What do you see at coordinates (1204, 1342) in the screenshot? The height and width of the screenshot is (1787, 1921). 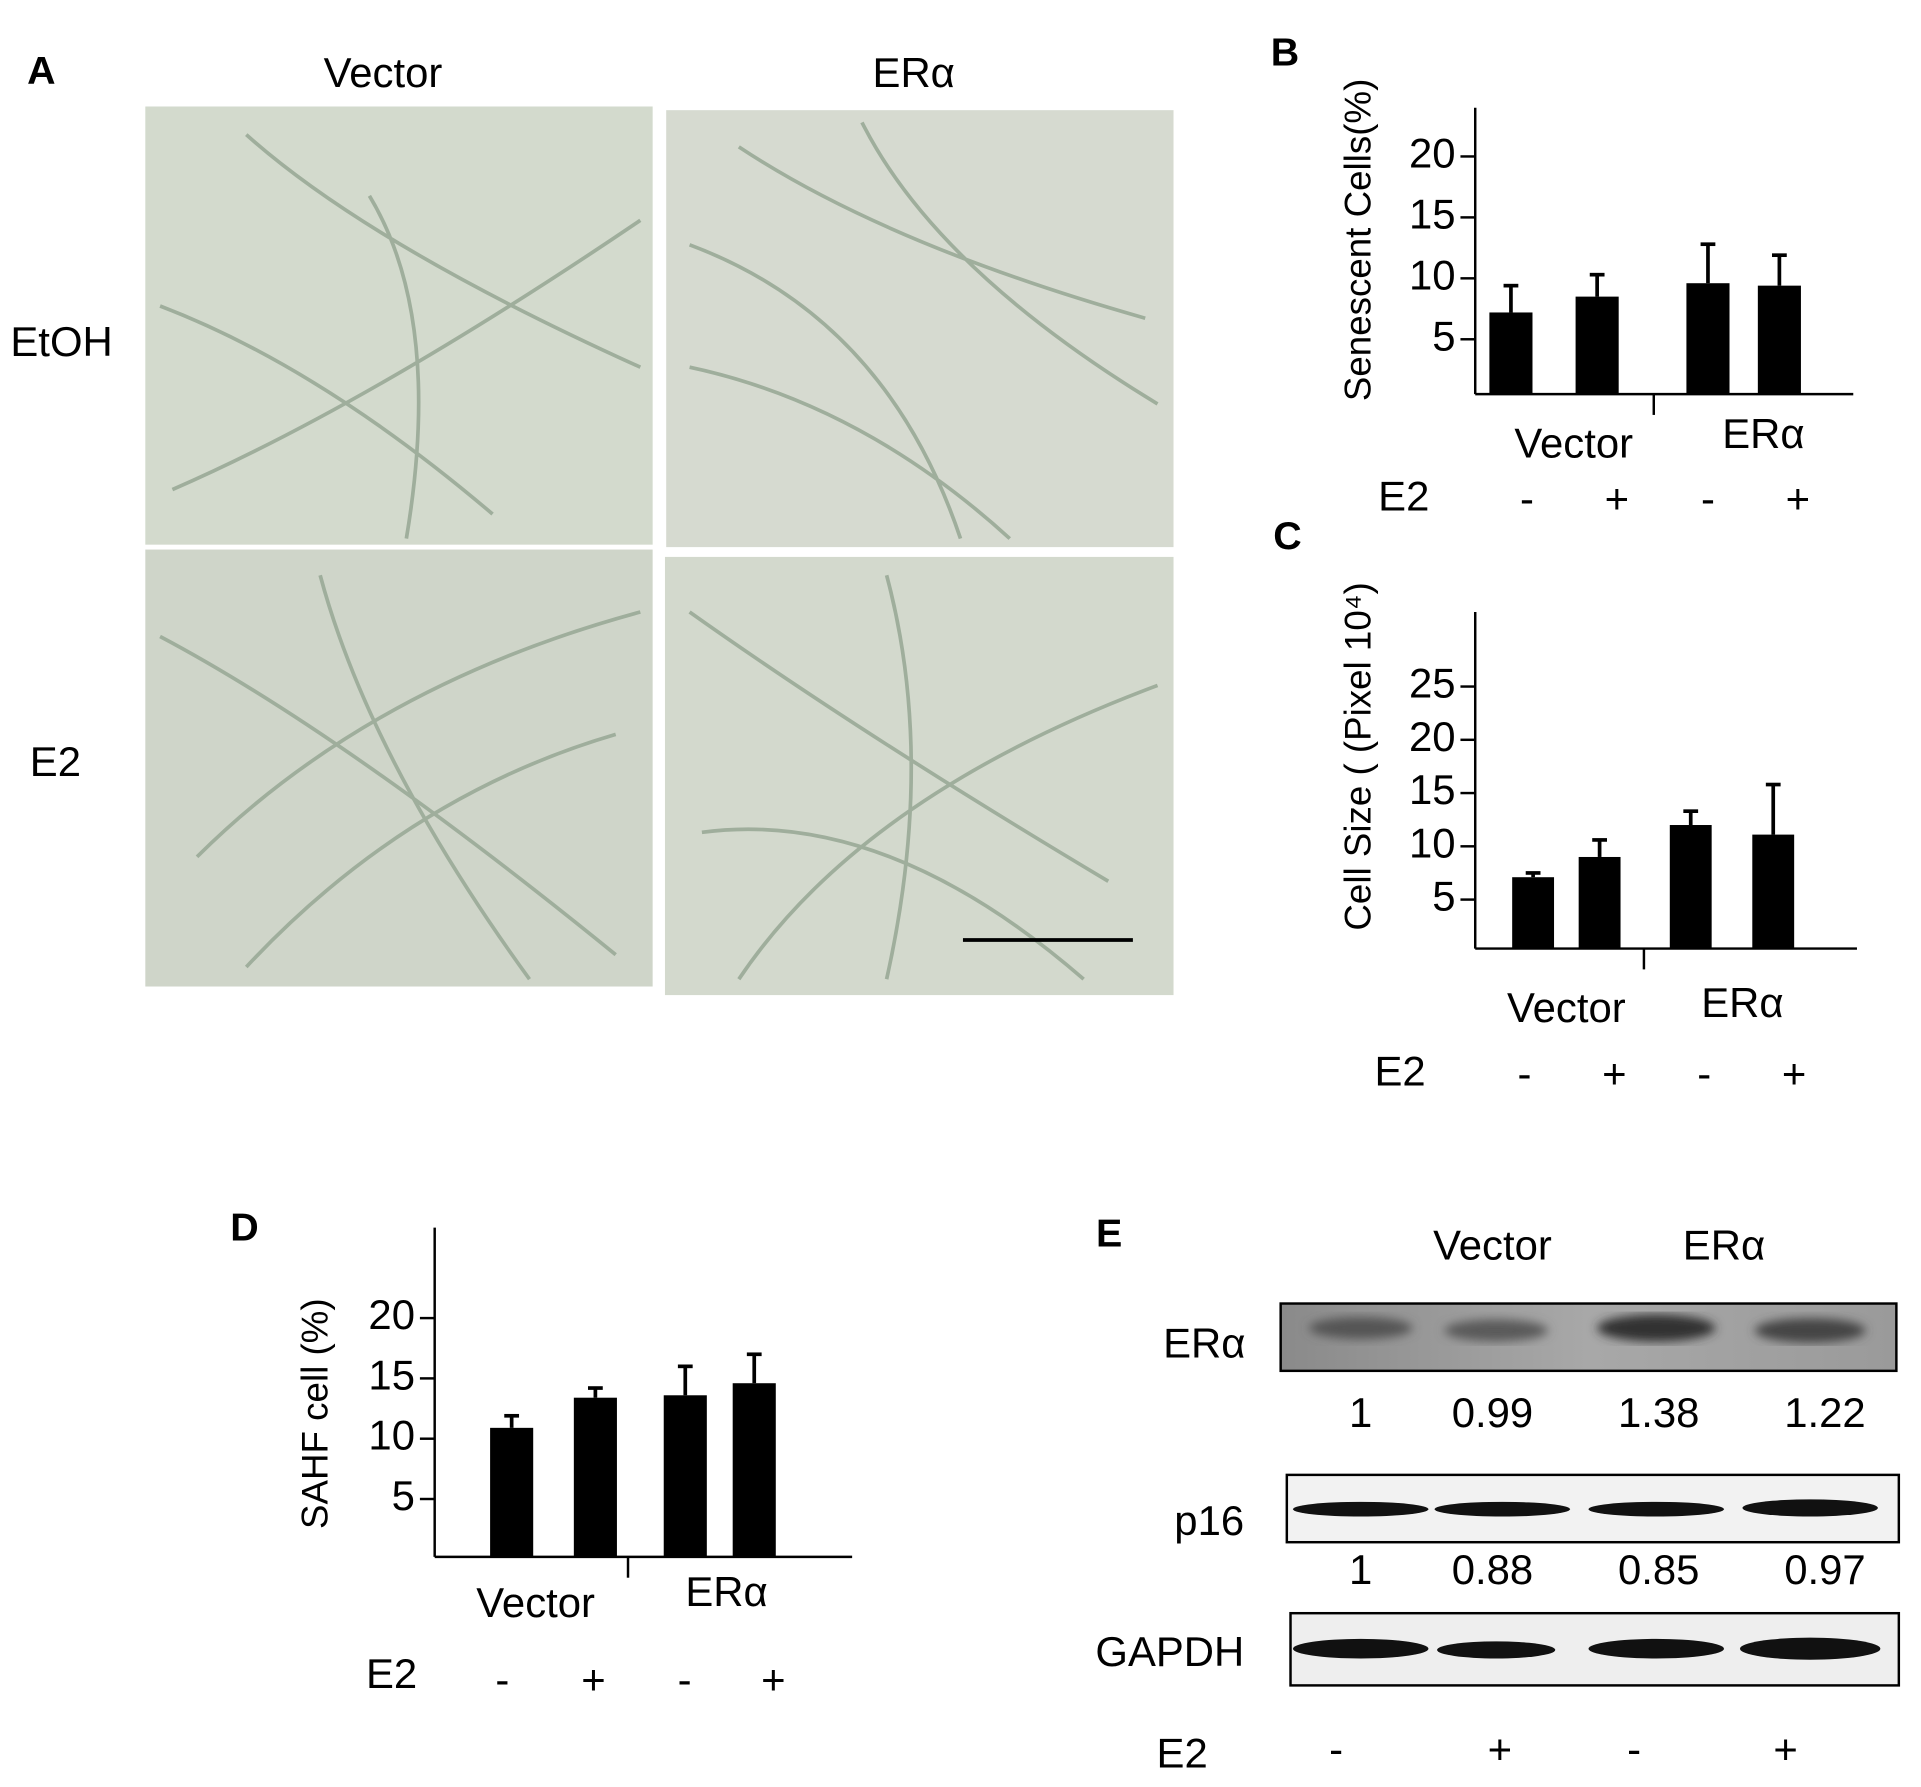 I see `blot-label: ERα` at bounding box center [1204, 1342].